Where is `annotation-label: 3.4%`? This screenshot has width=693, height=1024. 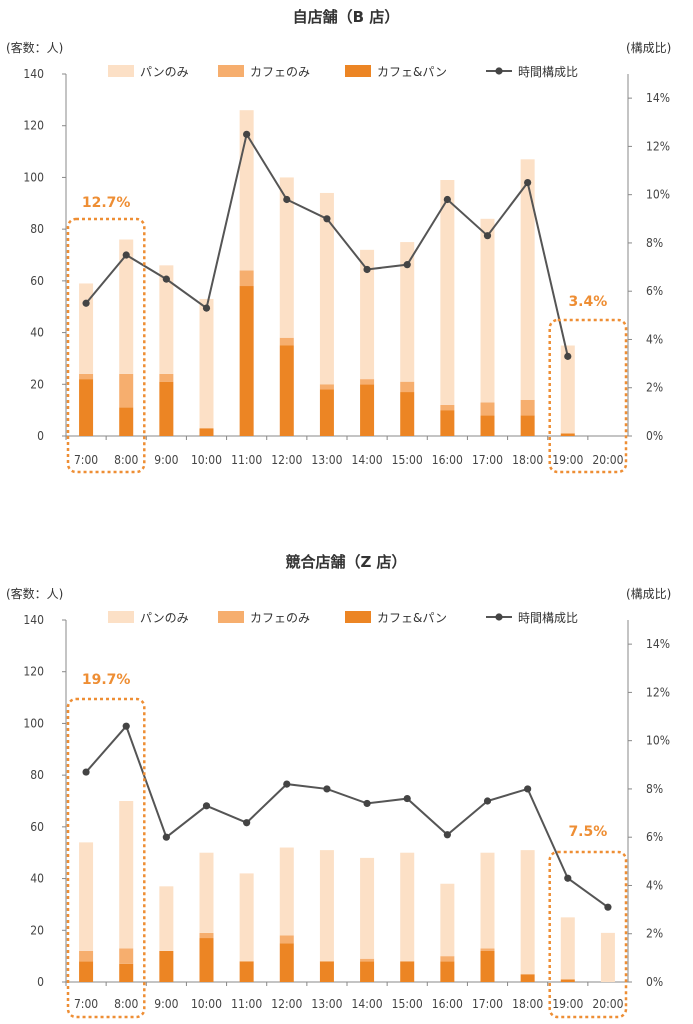
annotation-label: 3.4% is located at coordinates (587, 302).